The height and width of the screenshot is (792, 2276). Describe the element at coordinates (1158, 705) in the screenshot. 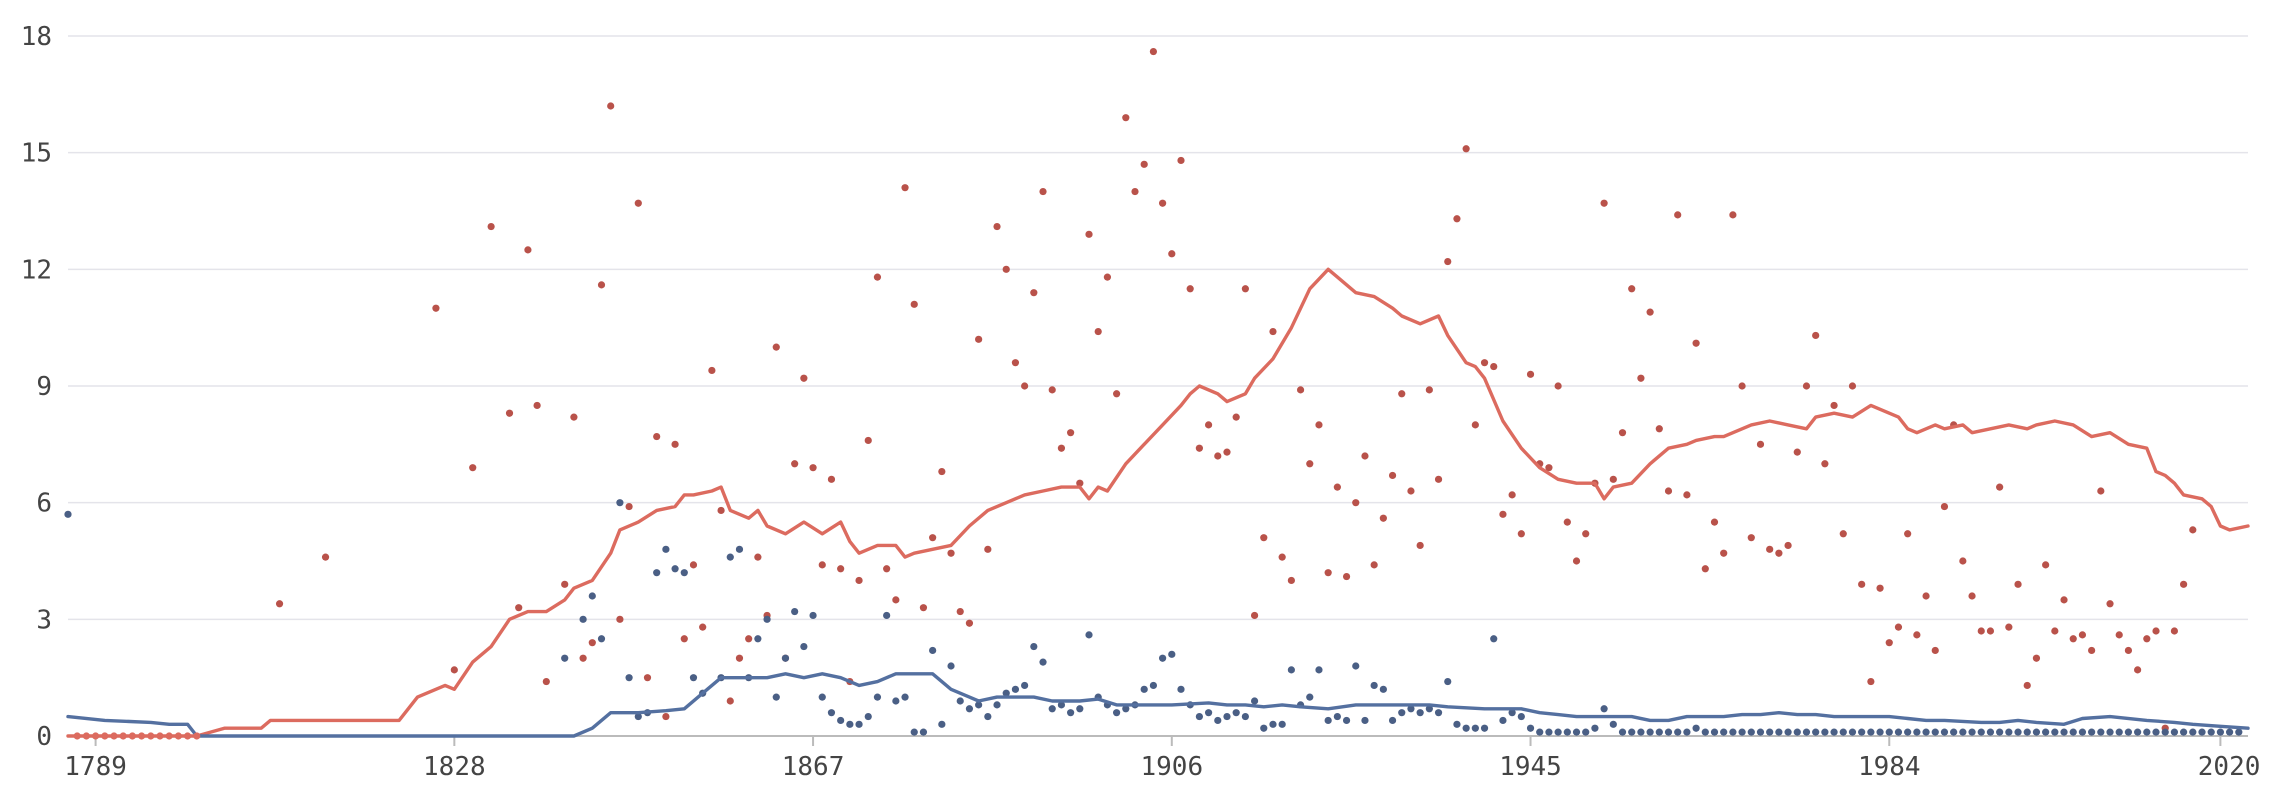

I see `trend-line` at that location.